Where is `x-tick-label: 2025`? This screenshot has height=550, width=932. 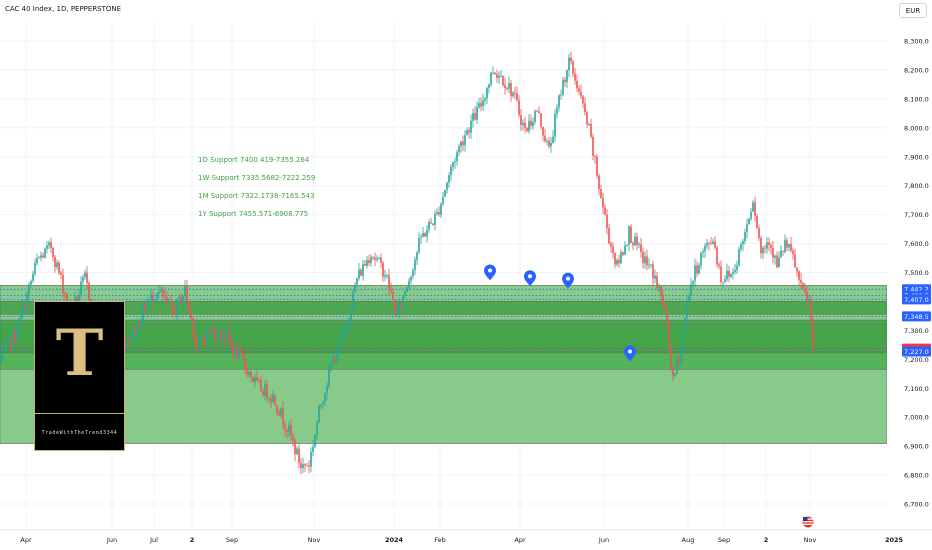 x-tick-label: 2025 is located at coordinates (894, 540).